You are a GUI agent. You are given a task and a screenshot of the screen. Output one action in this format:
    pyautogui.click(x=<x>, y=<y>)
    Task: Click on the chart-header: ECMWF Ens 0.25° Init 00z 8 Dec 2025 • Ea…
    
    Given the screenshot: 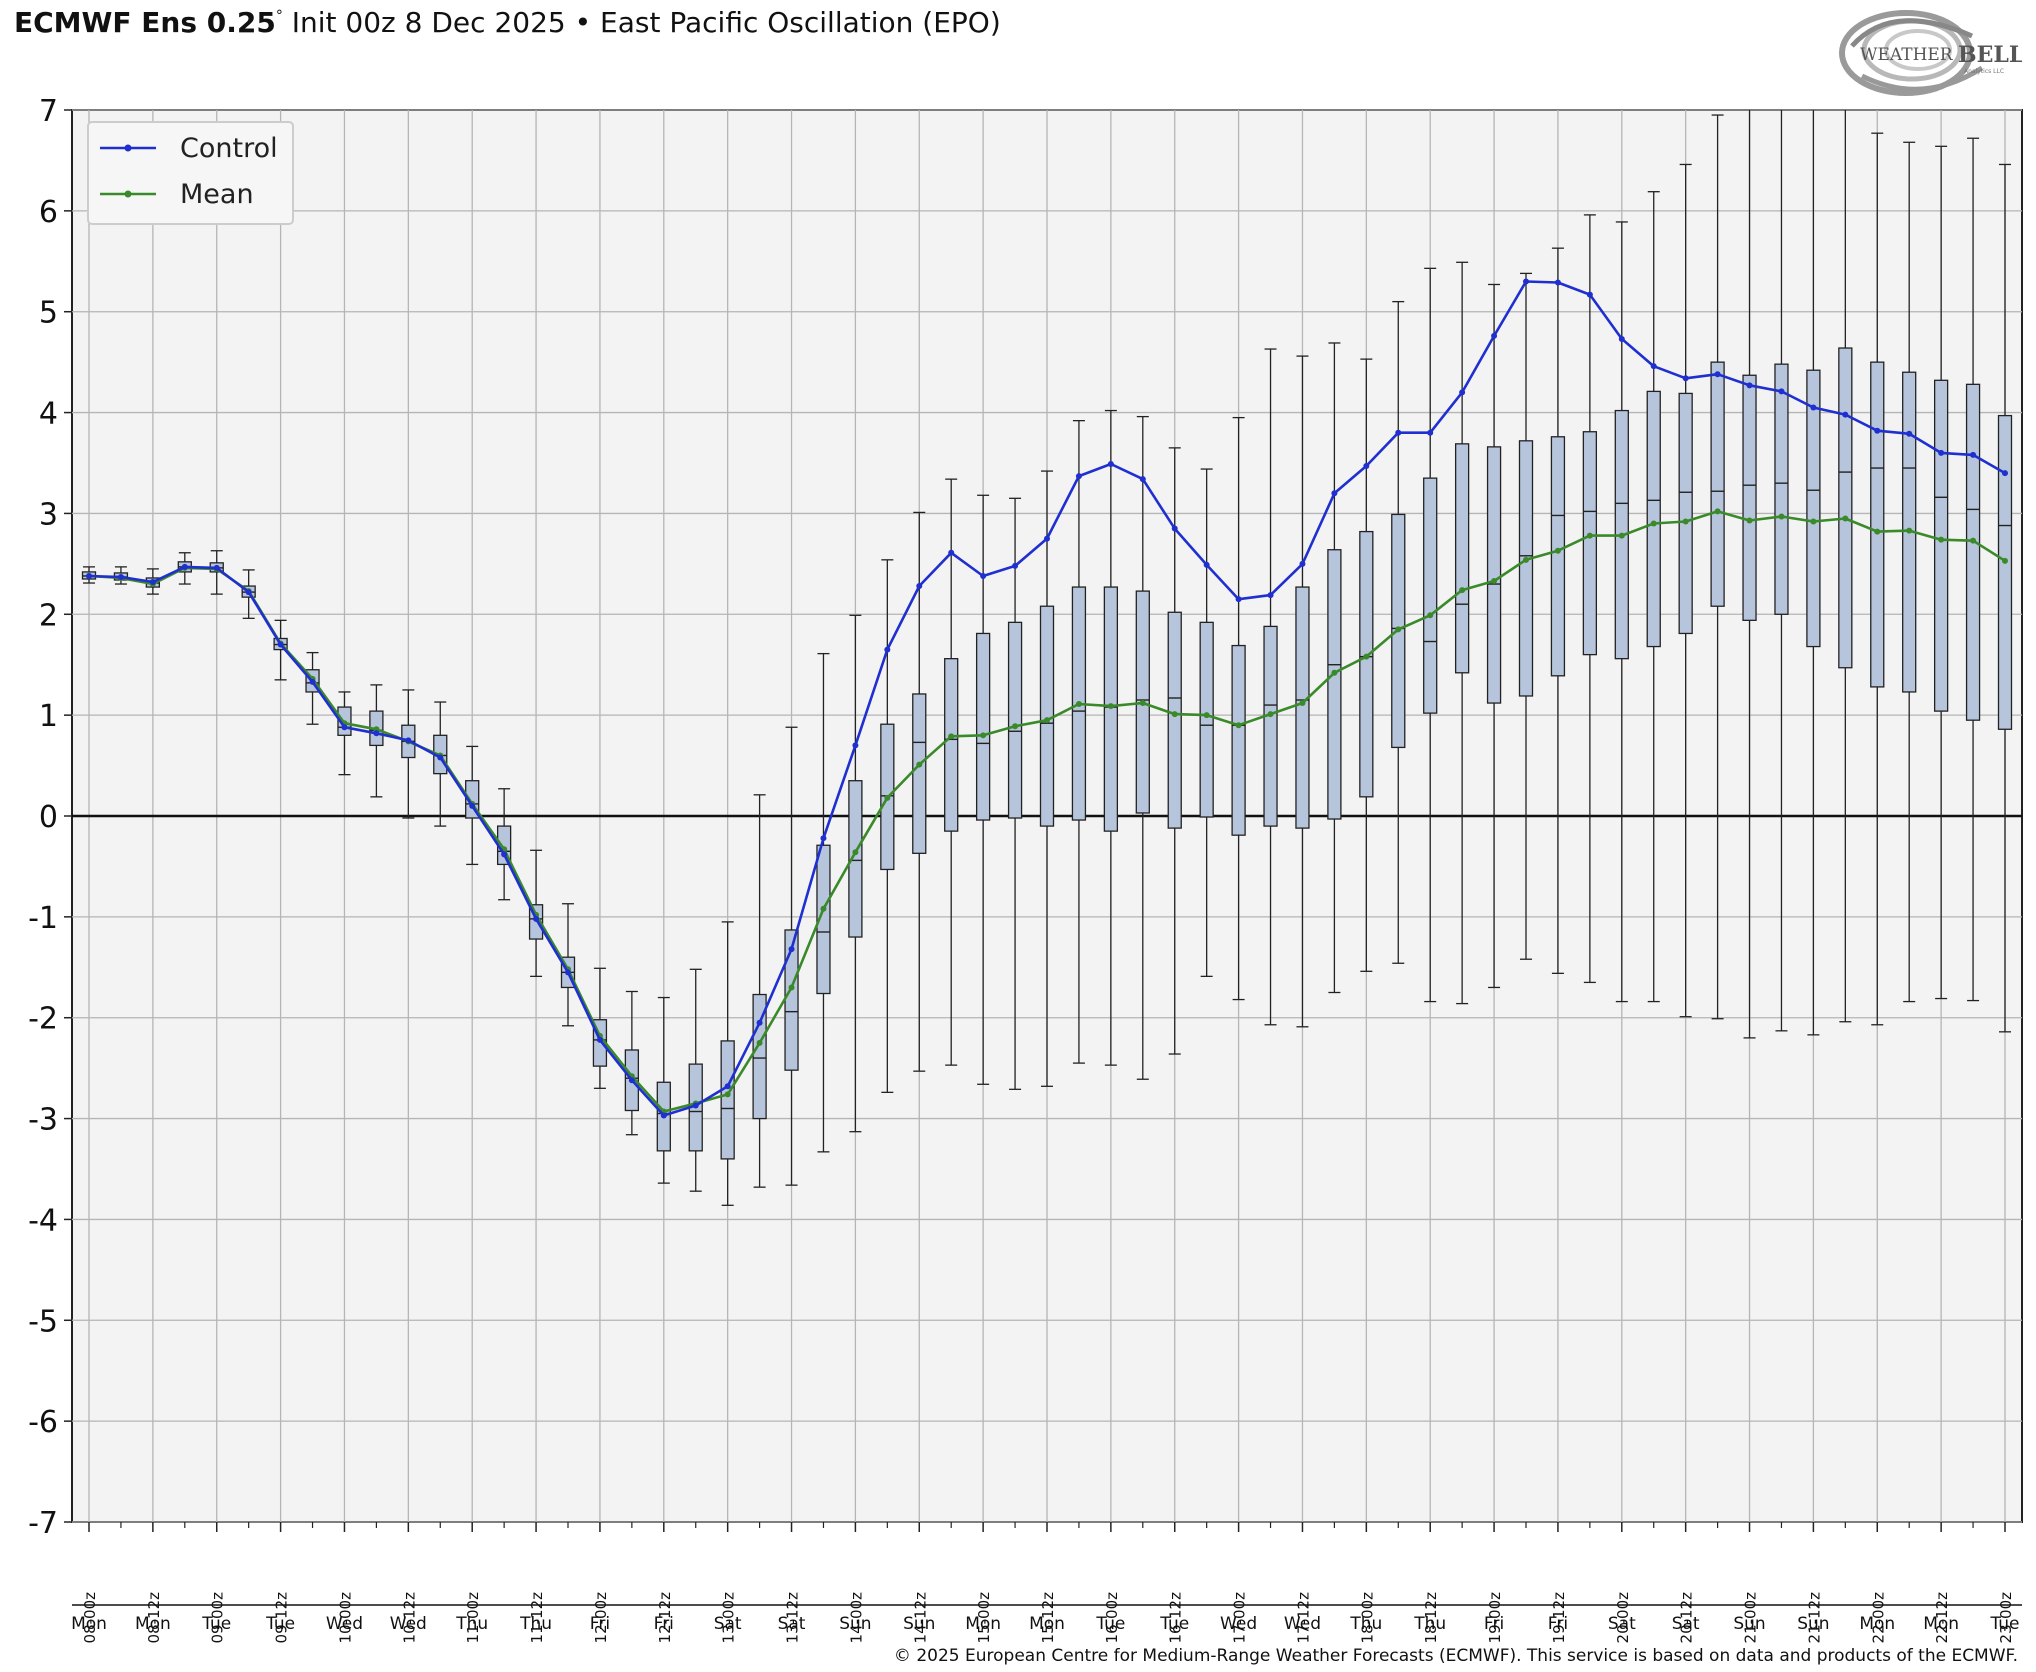 What is the action you would take?
    pyautogui.click(x=507, y=26)
    